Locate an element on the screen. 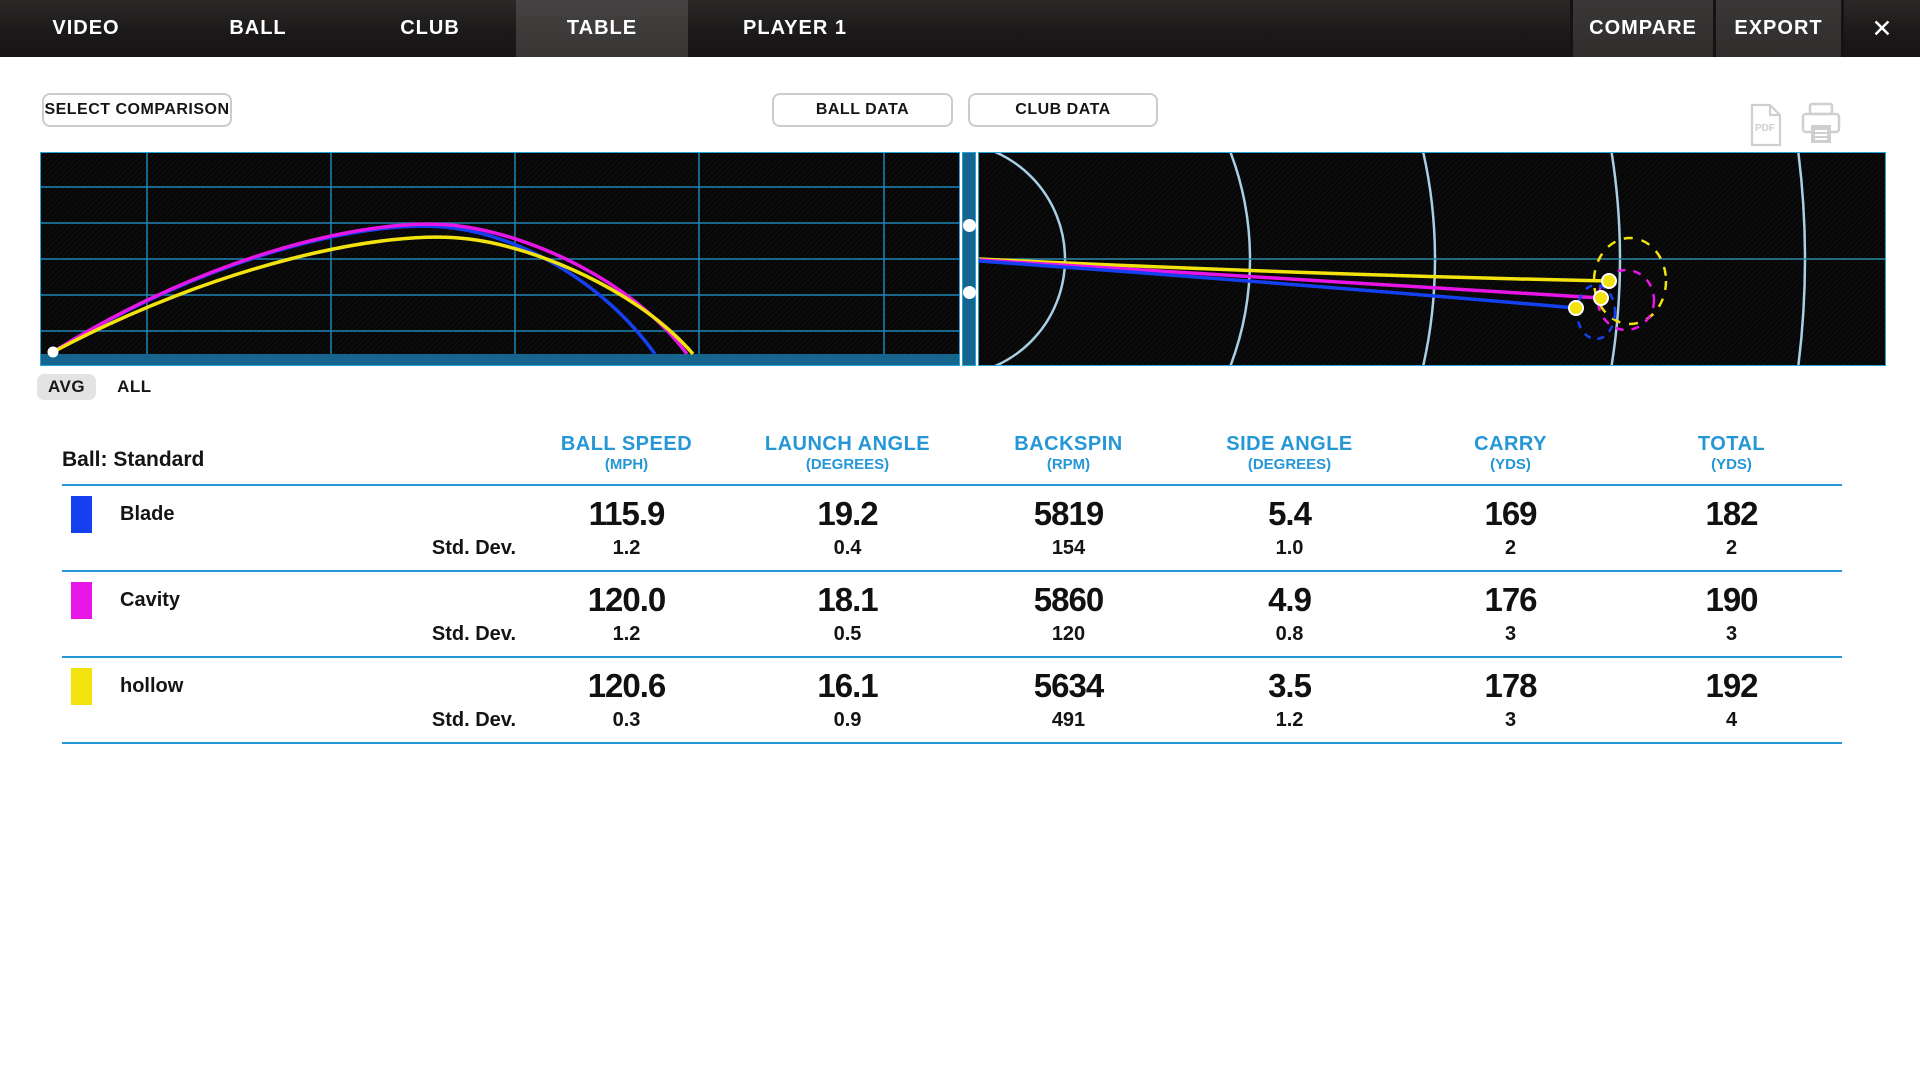  std-launch-angle: 0.4 is located at coordinates (847, 548).